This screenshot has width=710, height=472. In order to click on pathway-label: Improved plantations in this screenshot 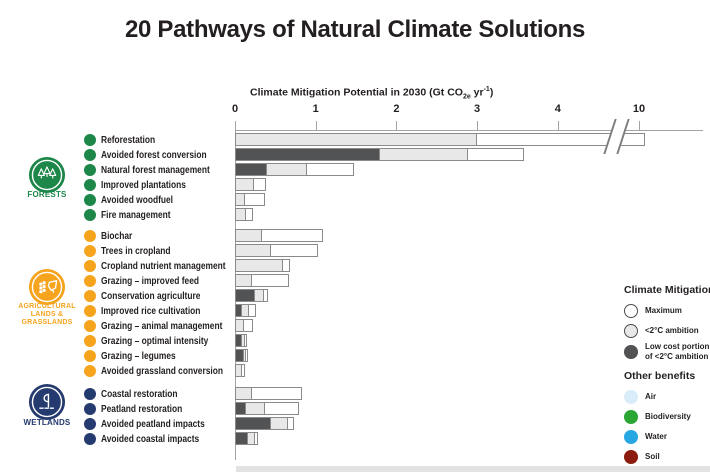, I will do `click(143, 185)`.